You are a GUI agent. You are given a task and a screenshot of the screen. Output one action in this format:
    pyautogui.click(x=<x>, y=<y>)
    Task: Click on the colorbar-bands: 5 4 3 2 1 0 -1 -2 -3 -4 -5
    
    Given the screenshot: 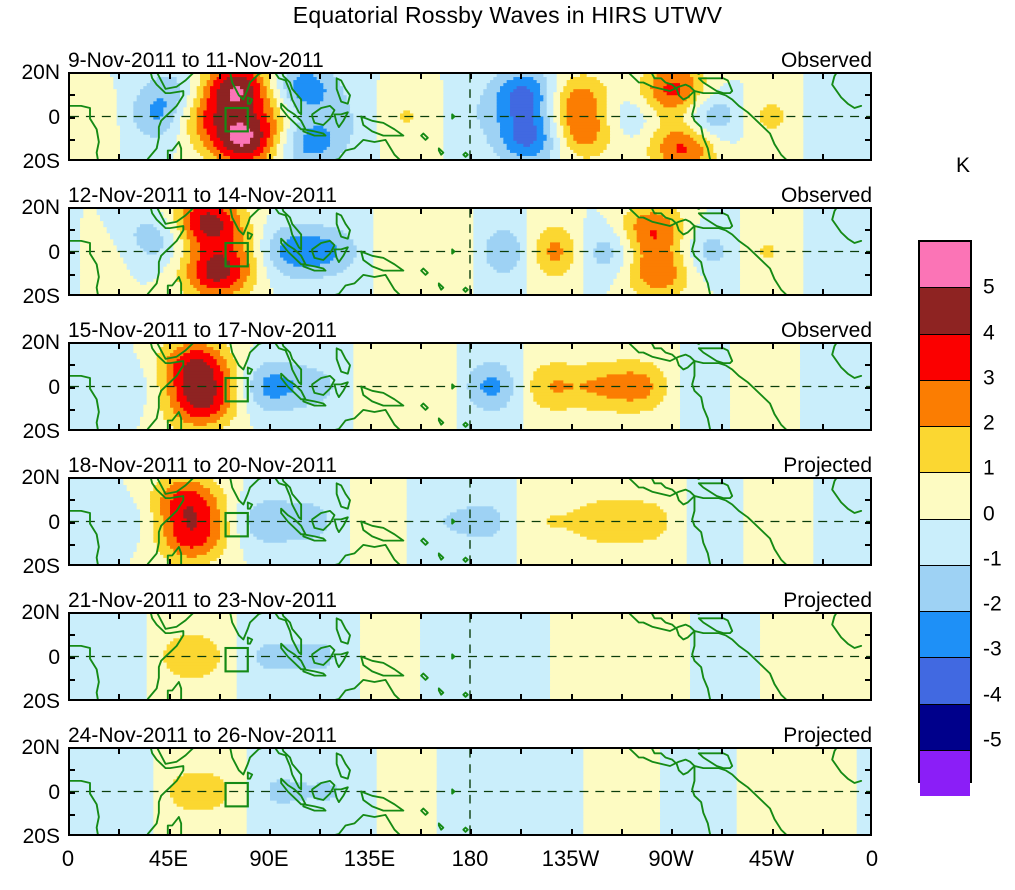 What is the action you would take?
    pyautogui.click(x=960, y=518)
    